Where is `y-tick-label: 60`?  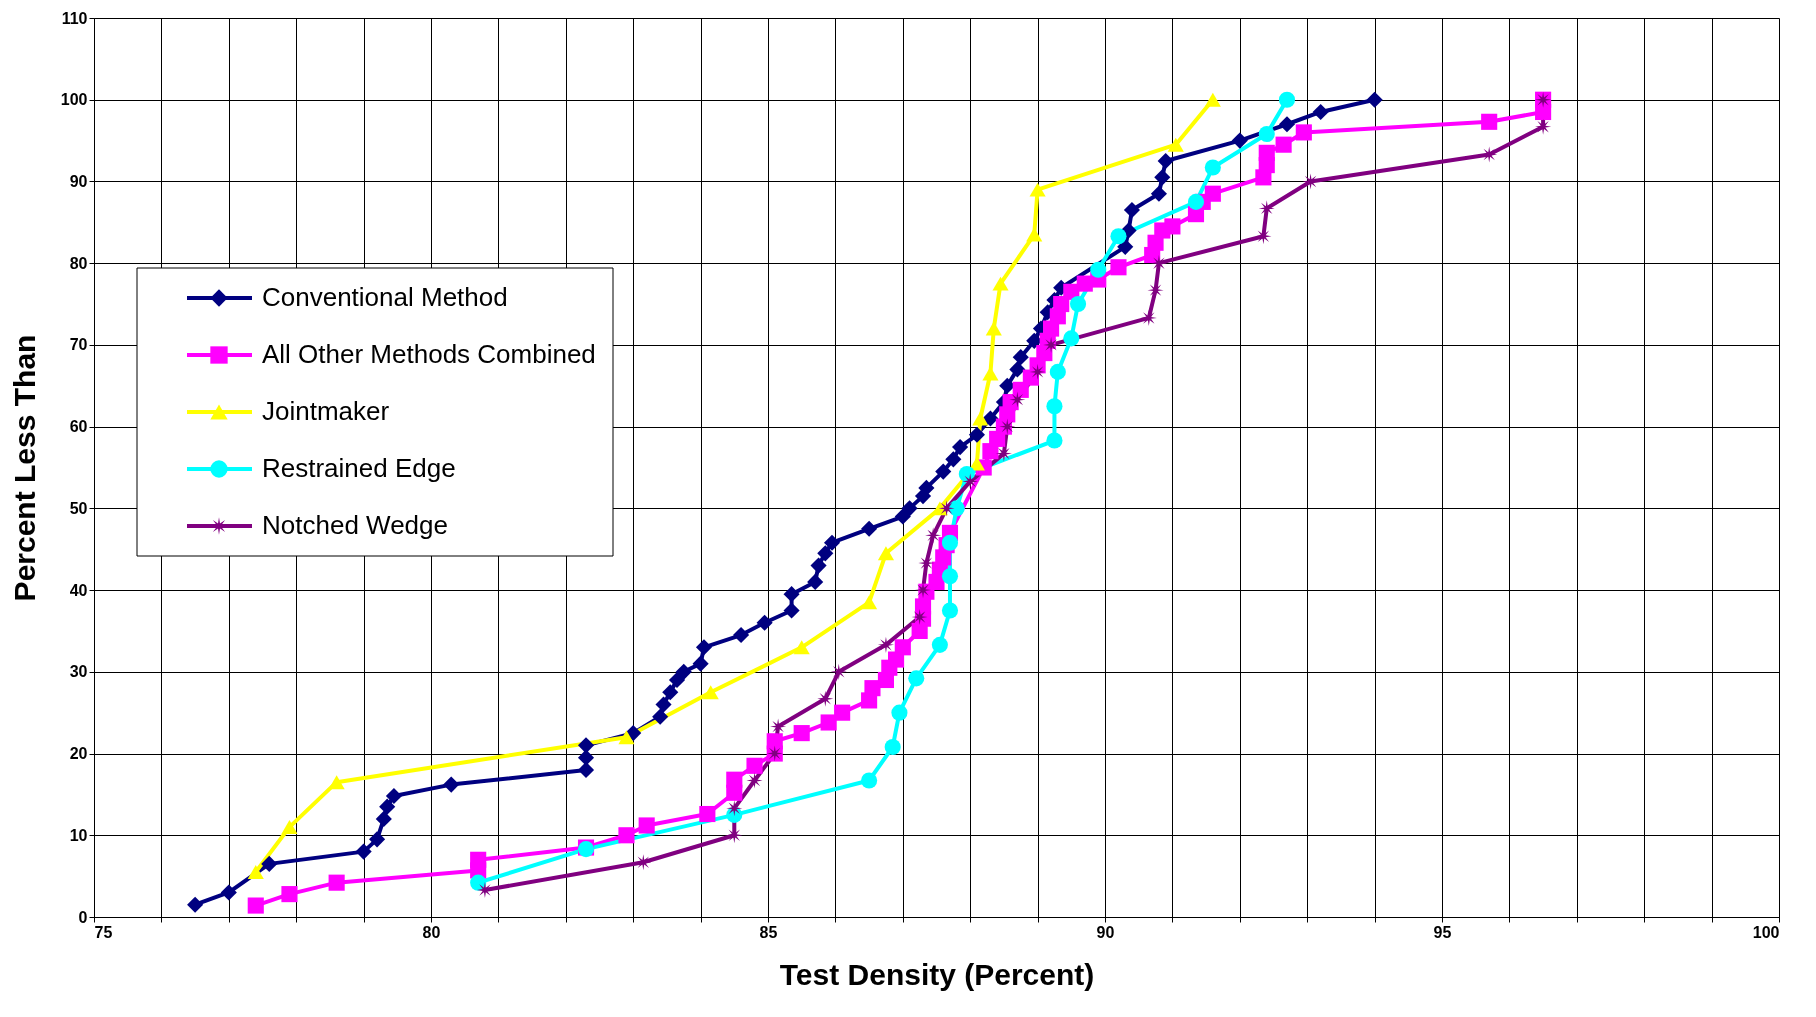
y-tick-label: 60 is located at coordinates (78, 427).